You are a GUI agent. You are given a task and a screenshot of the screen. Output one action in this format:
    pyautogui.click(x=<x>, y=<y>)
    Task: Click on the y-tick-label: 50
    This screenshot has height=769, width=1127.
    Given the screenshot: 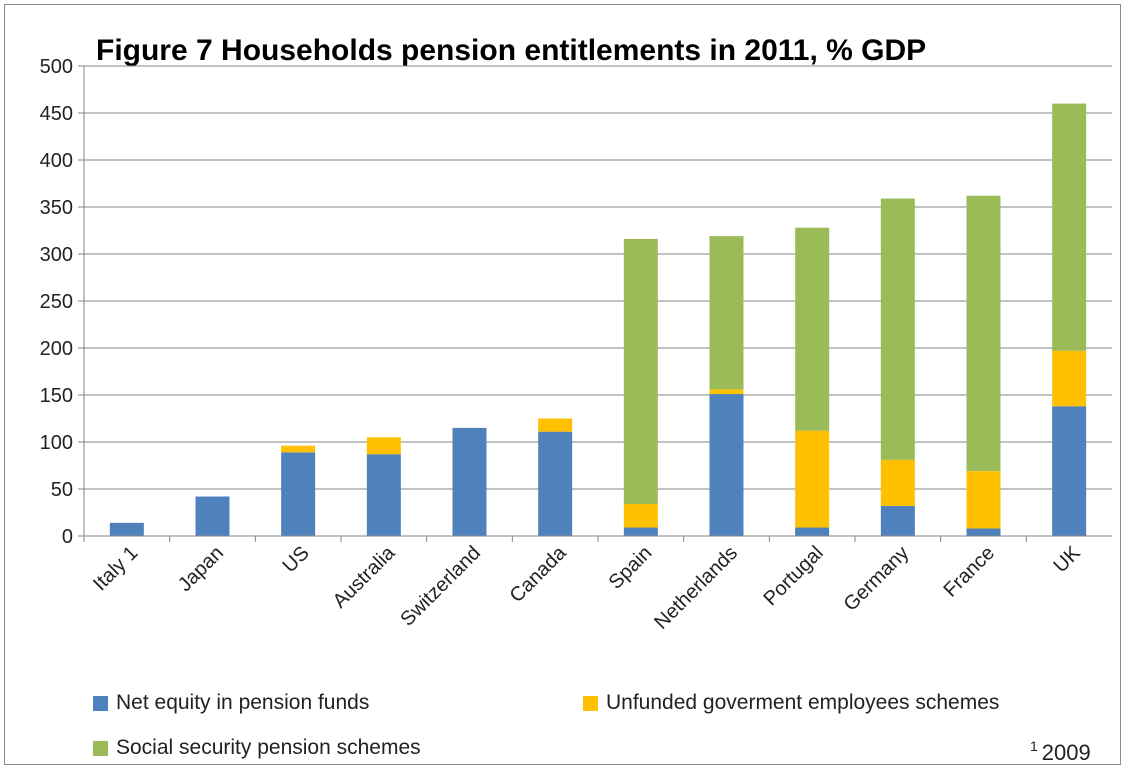 What is the action you would take?
    pyautogui.click(x=62, y=490)
    